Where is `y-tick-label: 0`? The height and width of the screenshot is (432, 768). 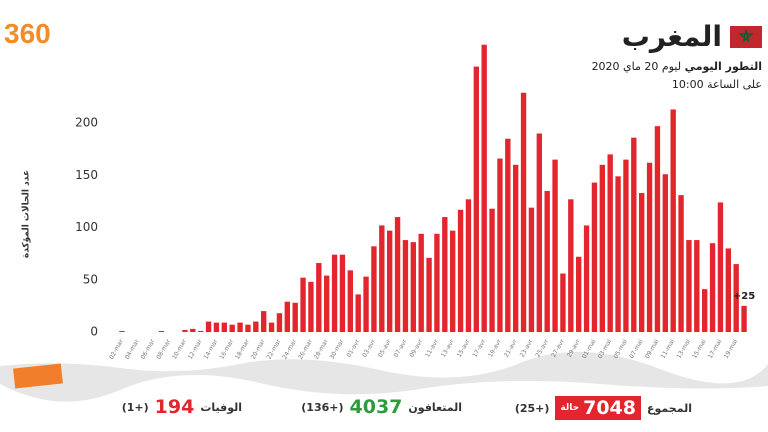 y-tick-label: 0 is located at coordinates (94, 332).